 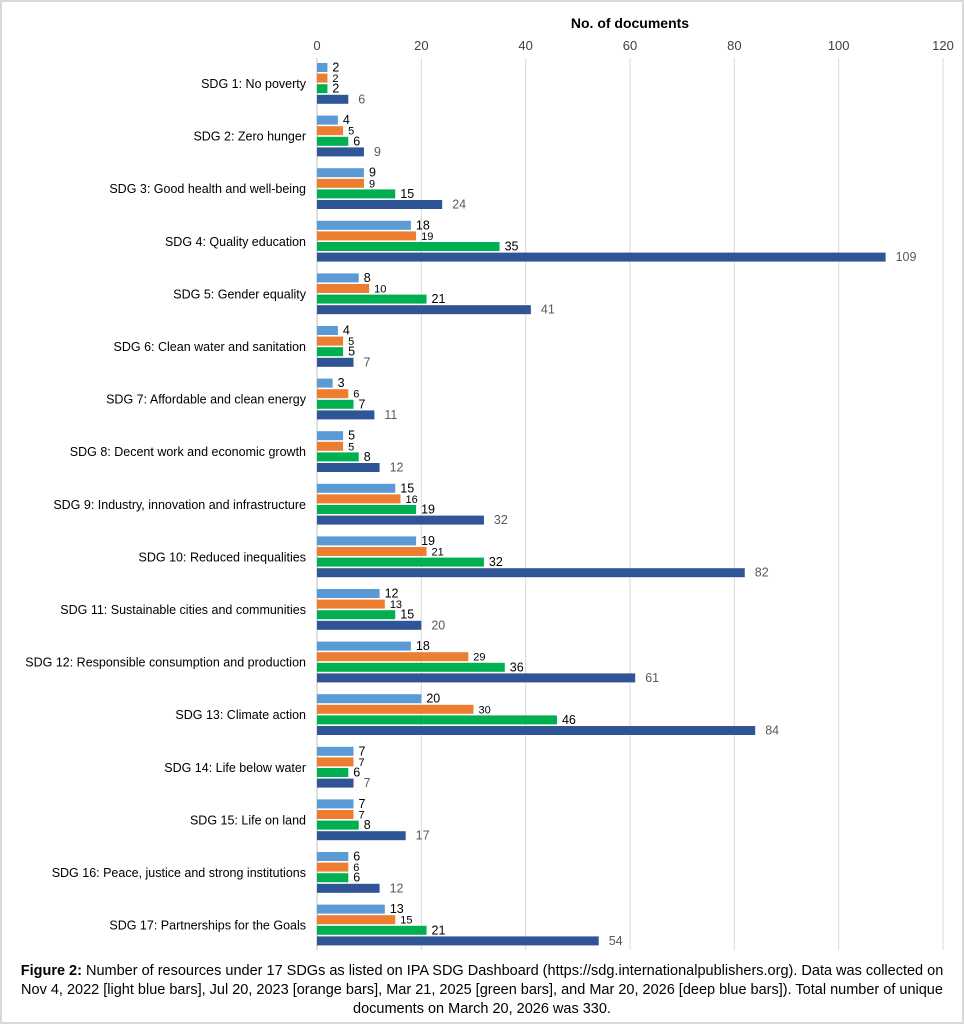 What do you see at coordinates (485, 710) in the screenshot?
I see `data-label: 30` at bounding box center [485, 710].